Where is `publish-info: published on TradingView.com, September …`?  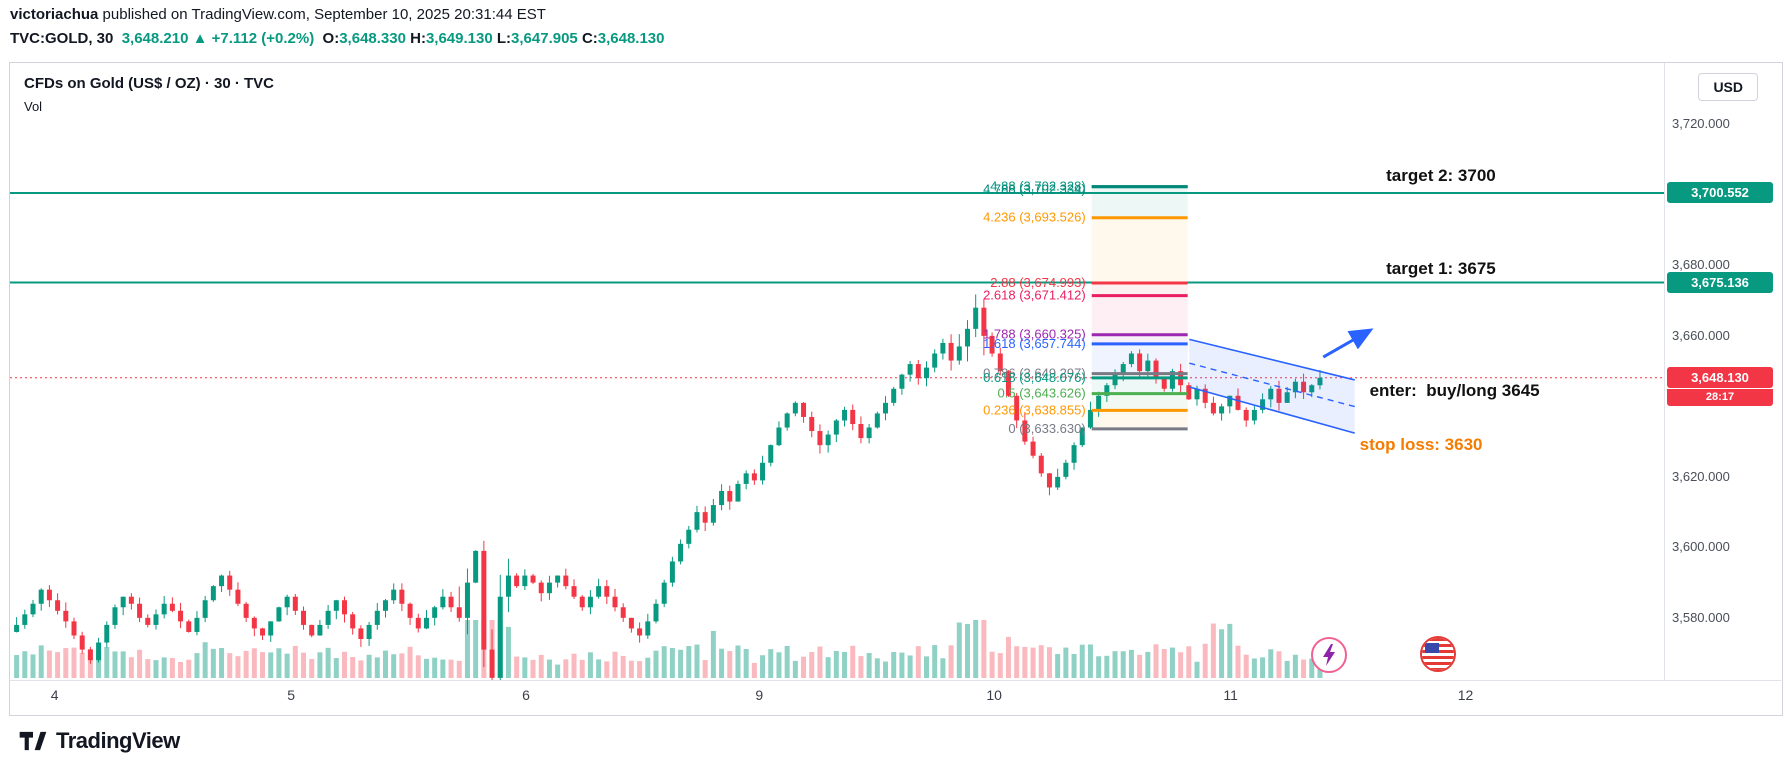
publish-info: published on TradingView.com, September … is located at coordinates (322, 14).